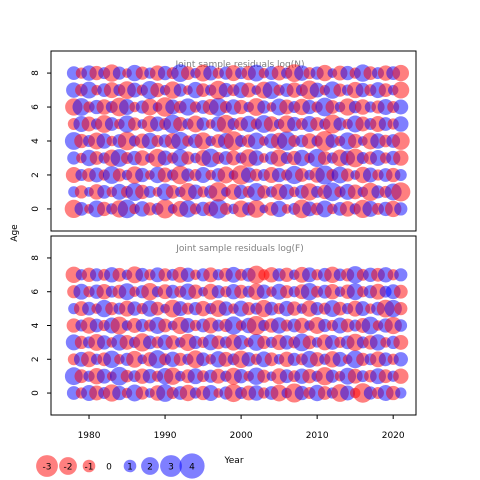 Image resolution: width=480 pixels, height=480 pixels. Describe the element at coordinates (165, 209) in the screenshot. I see `bubble-log-n-age0-1990` at that location.